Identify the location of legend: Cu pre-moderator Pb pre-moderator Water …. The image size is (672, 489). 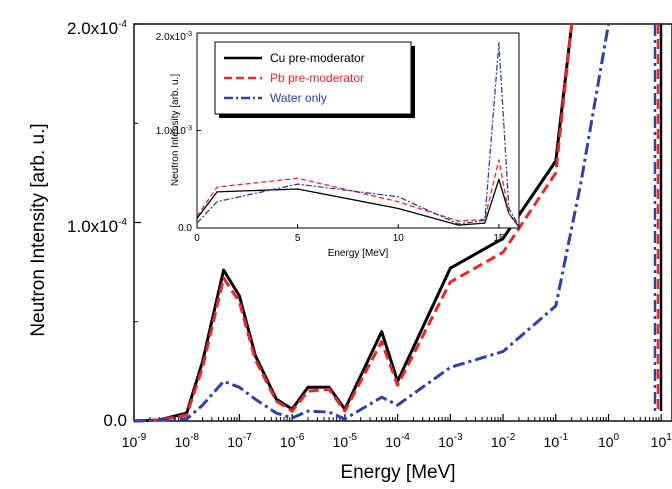
(314, 79).